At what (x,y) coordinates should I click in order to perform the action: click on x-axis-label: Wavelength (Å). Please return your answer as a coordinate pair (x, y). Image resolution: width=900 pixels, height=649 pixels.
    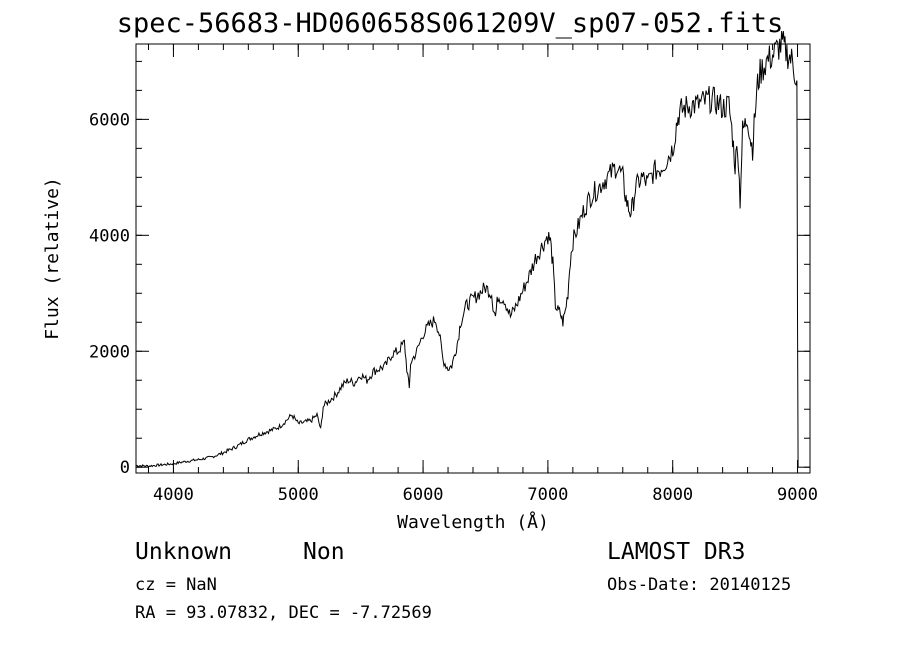
    Looking at the image, I should click on (473, 522).